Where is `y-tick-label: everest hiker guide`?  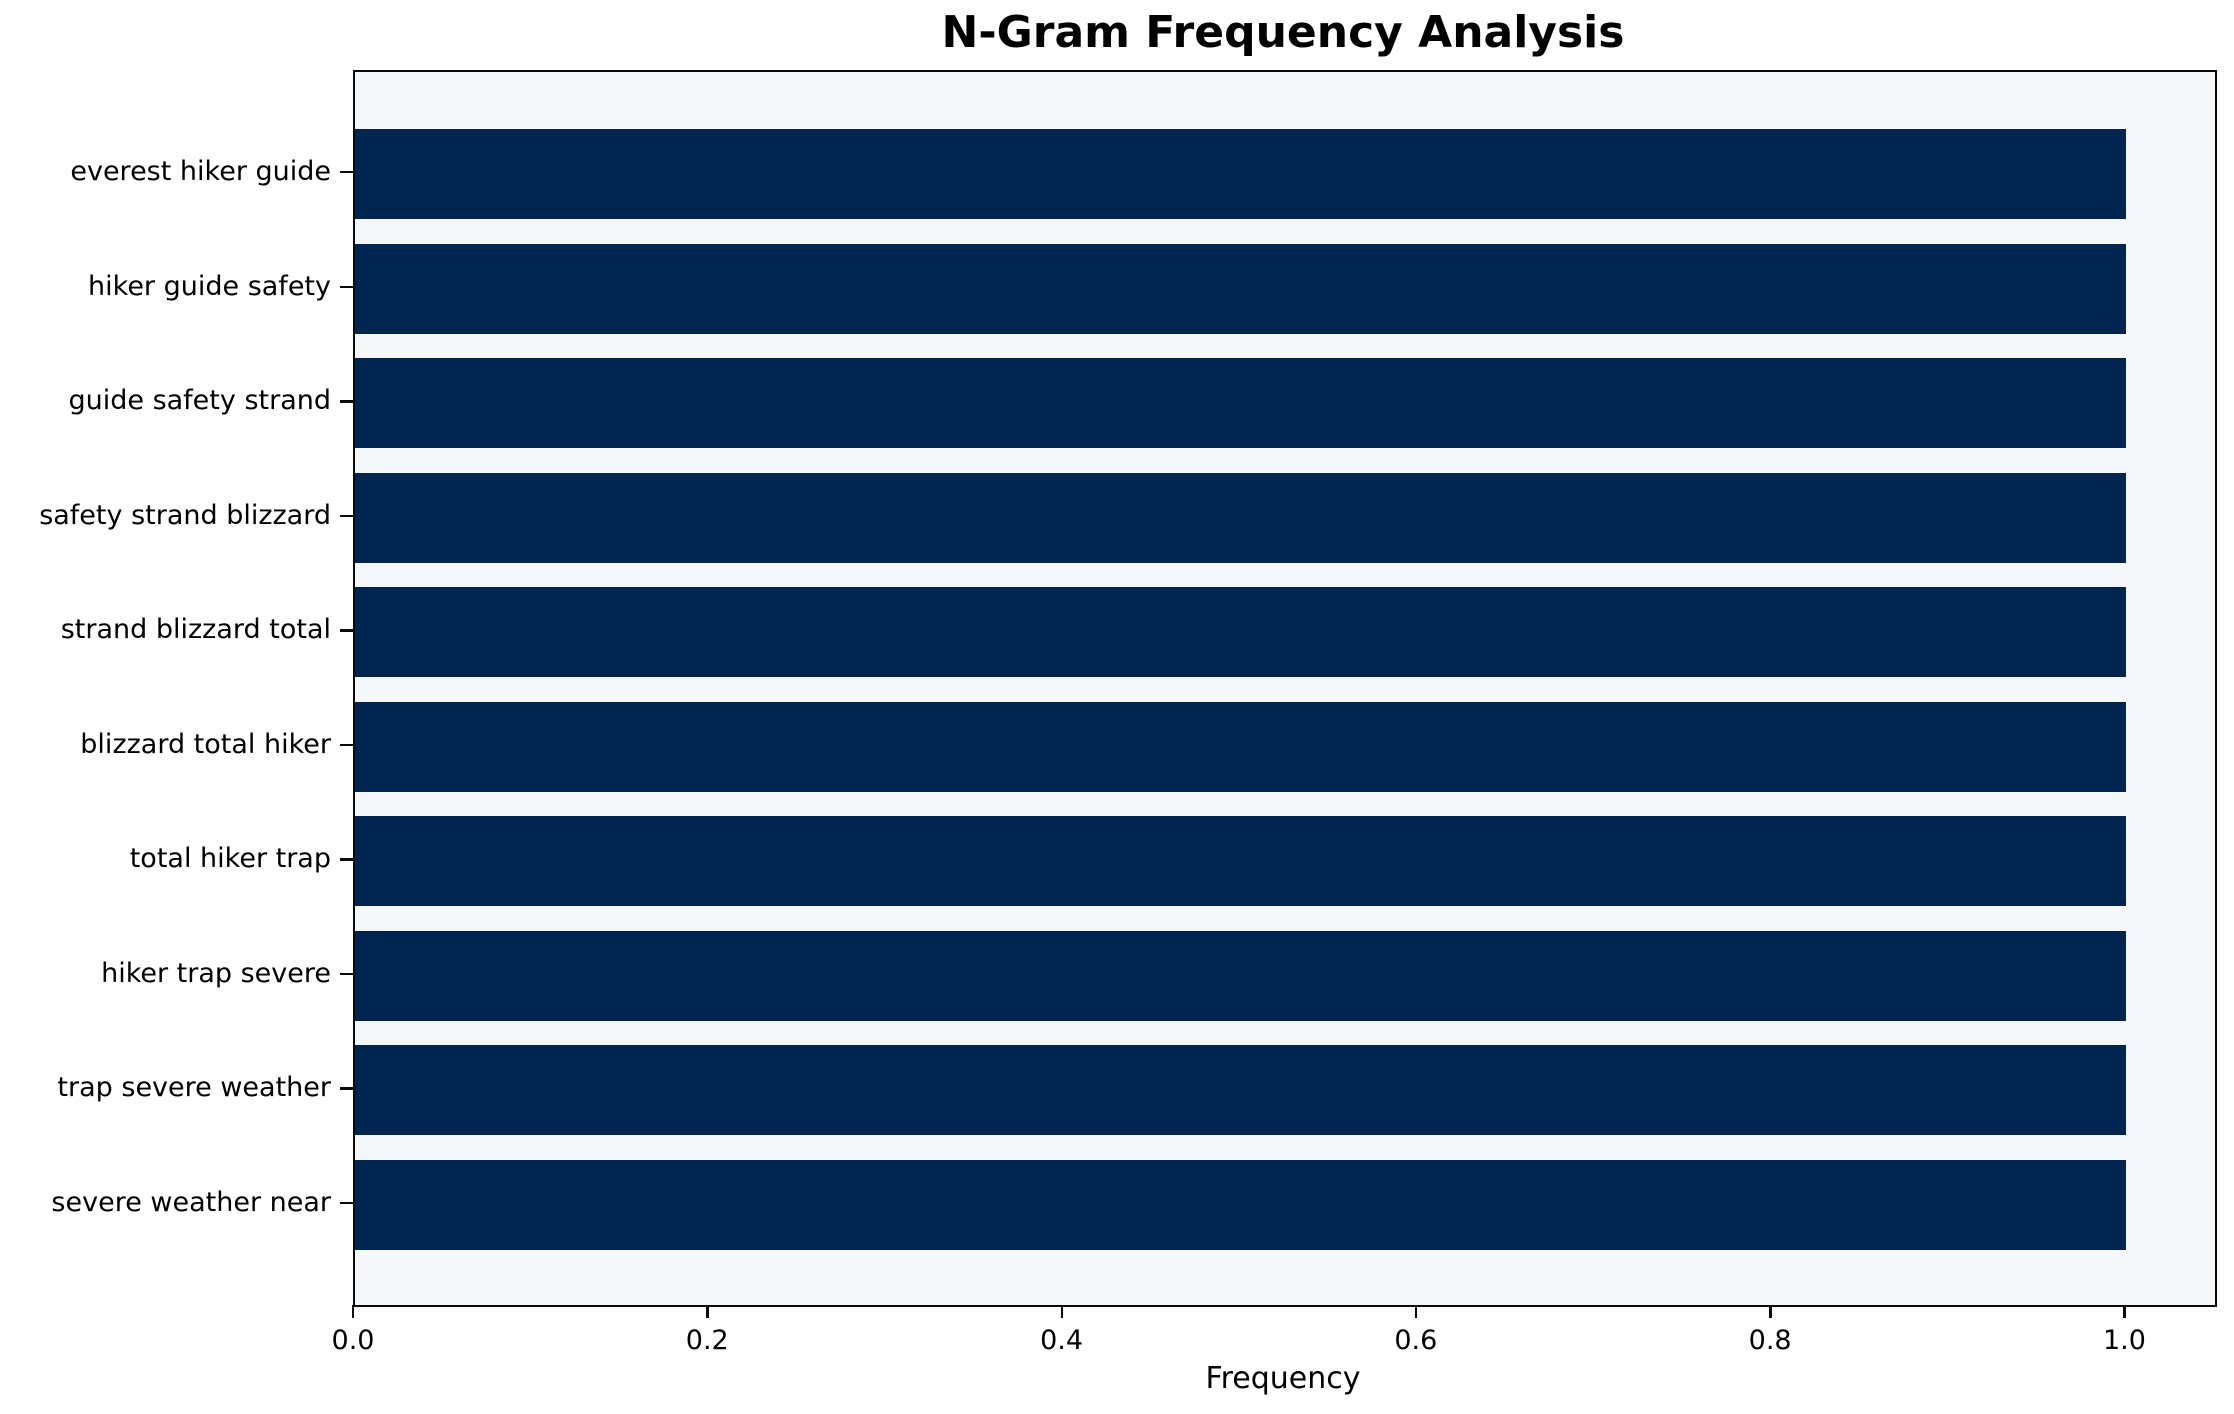
y-tick-label: everest hiker guide is located at coordinates (200, 171).